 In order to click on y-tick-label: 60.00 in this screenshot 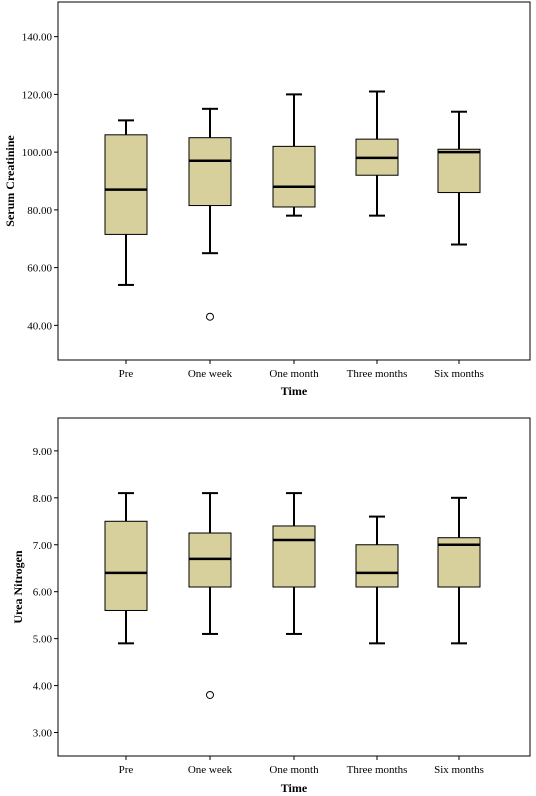, I will do `click(39, 269)`.